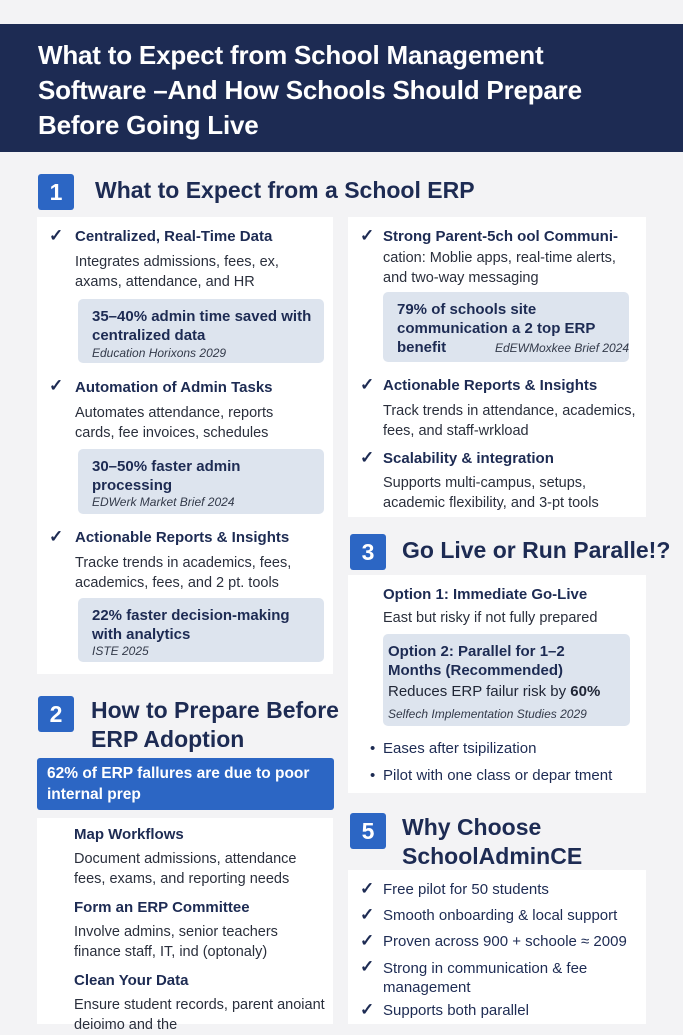 Image resolution: width=683 pixels, height=1035 pixels. Describe the element at coordinates (56, 192) in the screenshot. I see `section-1-number: 1` at that location.